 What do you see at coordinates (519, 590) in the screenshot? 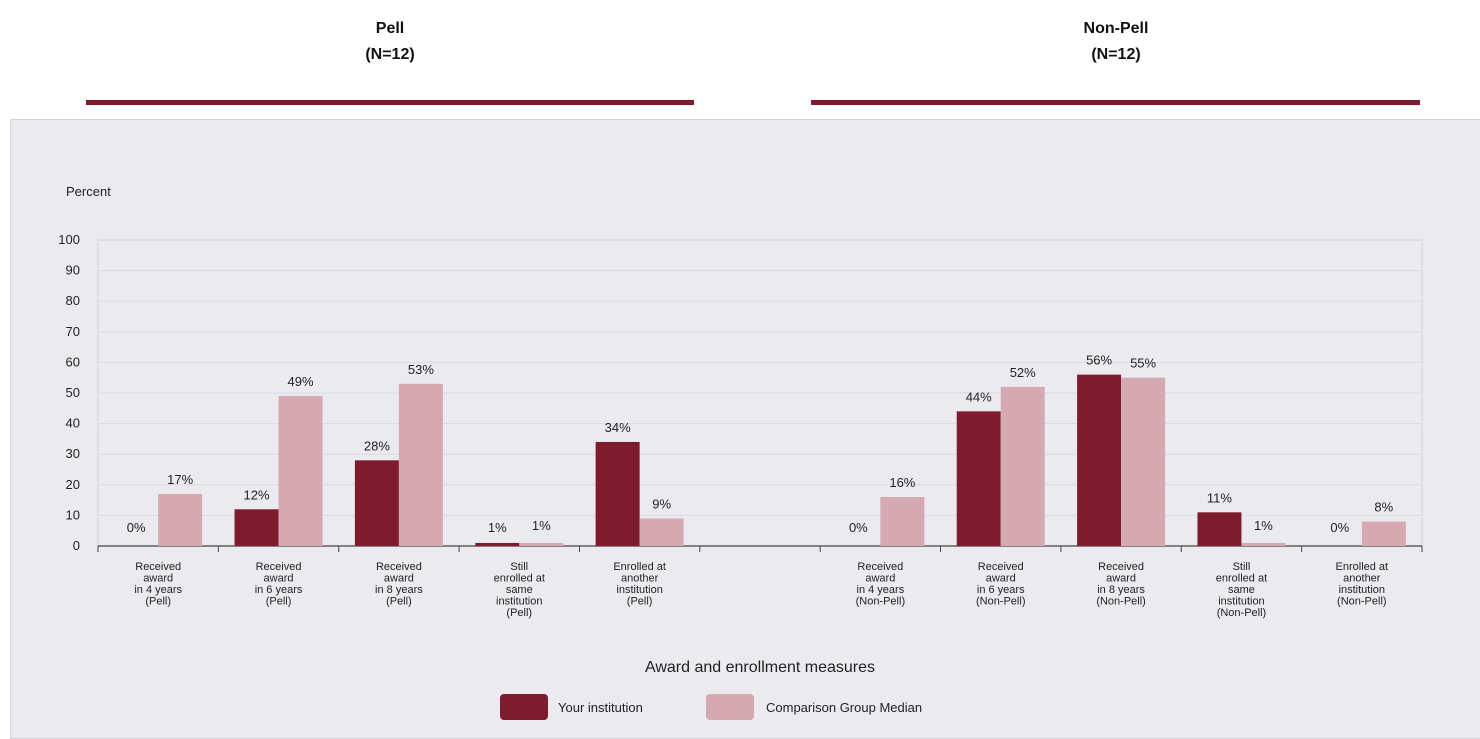
I see `x-tick-label: Still enrolled at same institution (Pell)` at bounding box center [519, 590].